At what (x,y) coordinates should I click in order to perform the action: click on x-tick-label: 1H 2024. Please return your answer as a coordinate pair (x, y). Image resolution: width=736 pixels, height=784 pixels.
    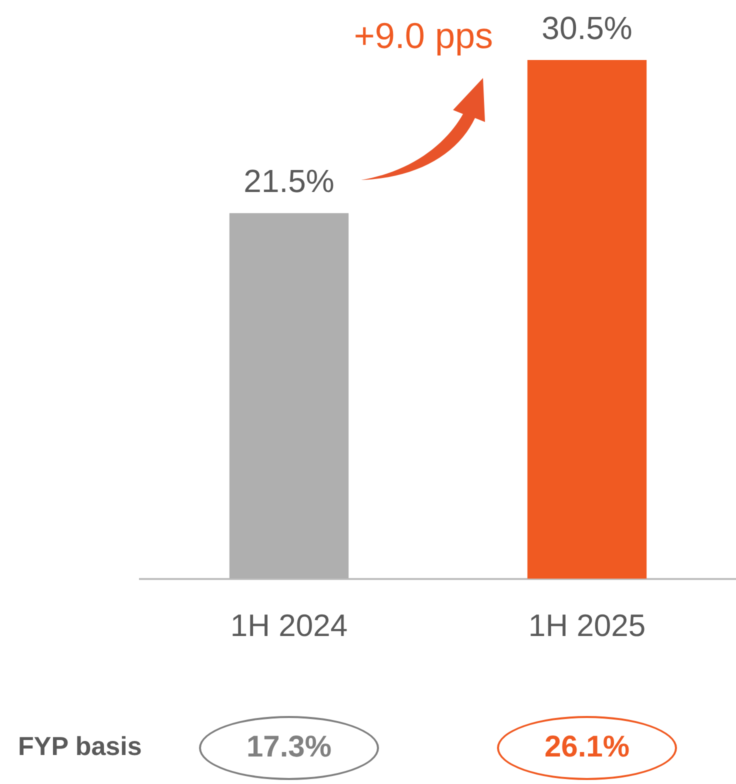
    Looking at the image, I should click on (289, 625).